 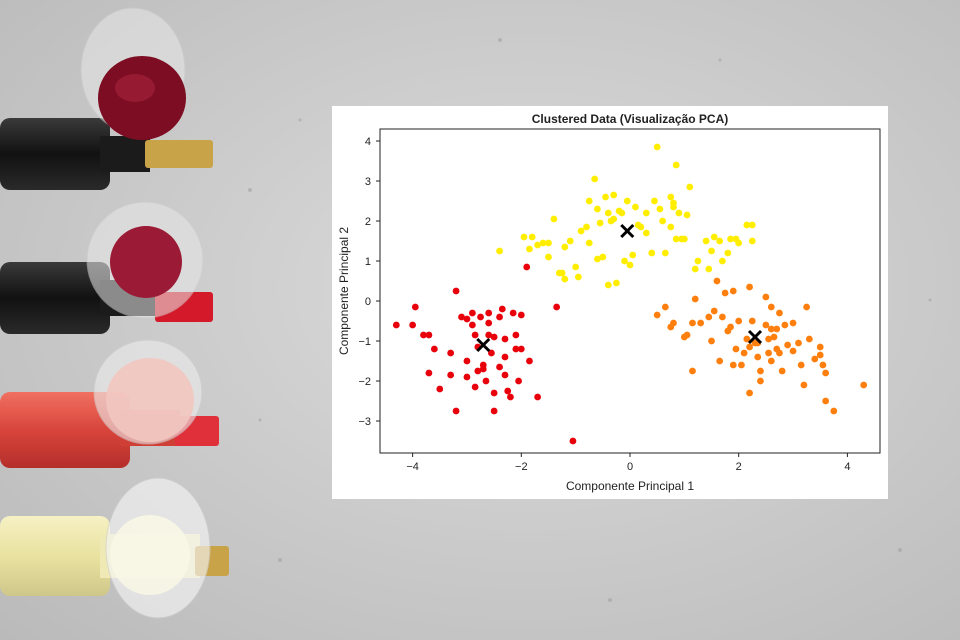 What do you see at coordinates (148, 392) in the screenshot?
I see `rose-wine-glass` at bounding box center [148, 392].